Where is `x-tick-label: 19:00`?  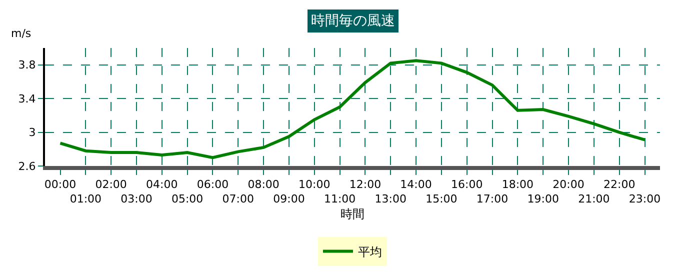 x-tick-label: 19:00 is located at coordinates (543, 199).